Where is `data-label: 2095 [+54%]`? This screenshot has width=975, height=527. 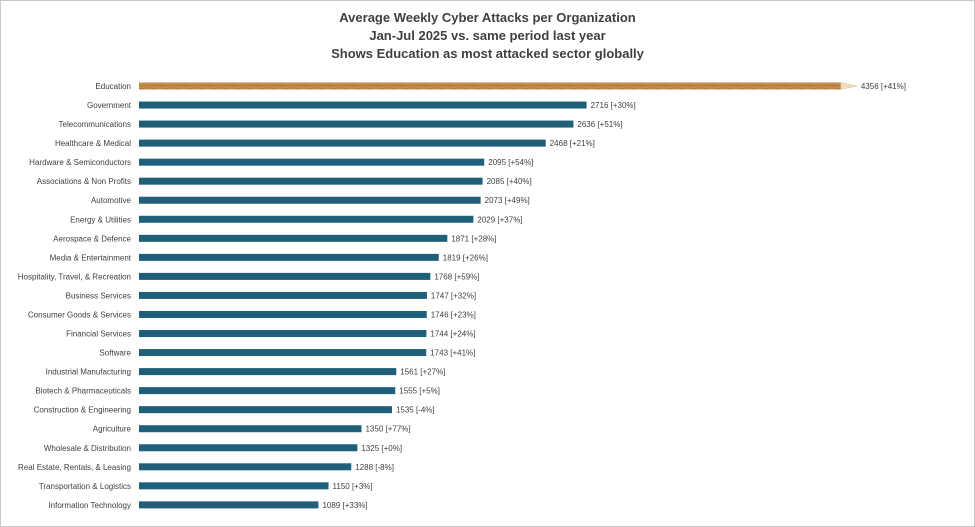
data-label: 2095 [+54%] is located at coordinates (510, 162).